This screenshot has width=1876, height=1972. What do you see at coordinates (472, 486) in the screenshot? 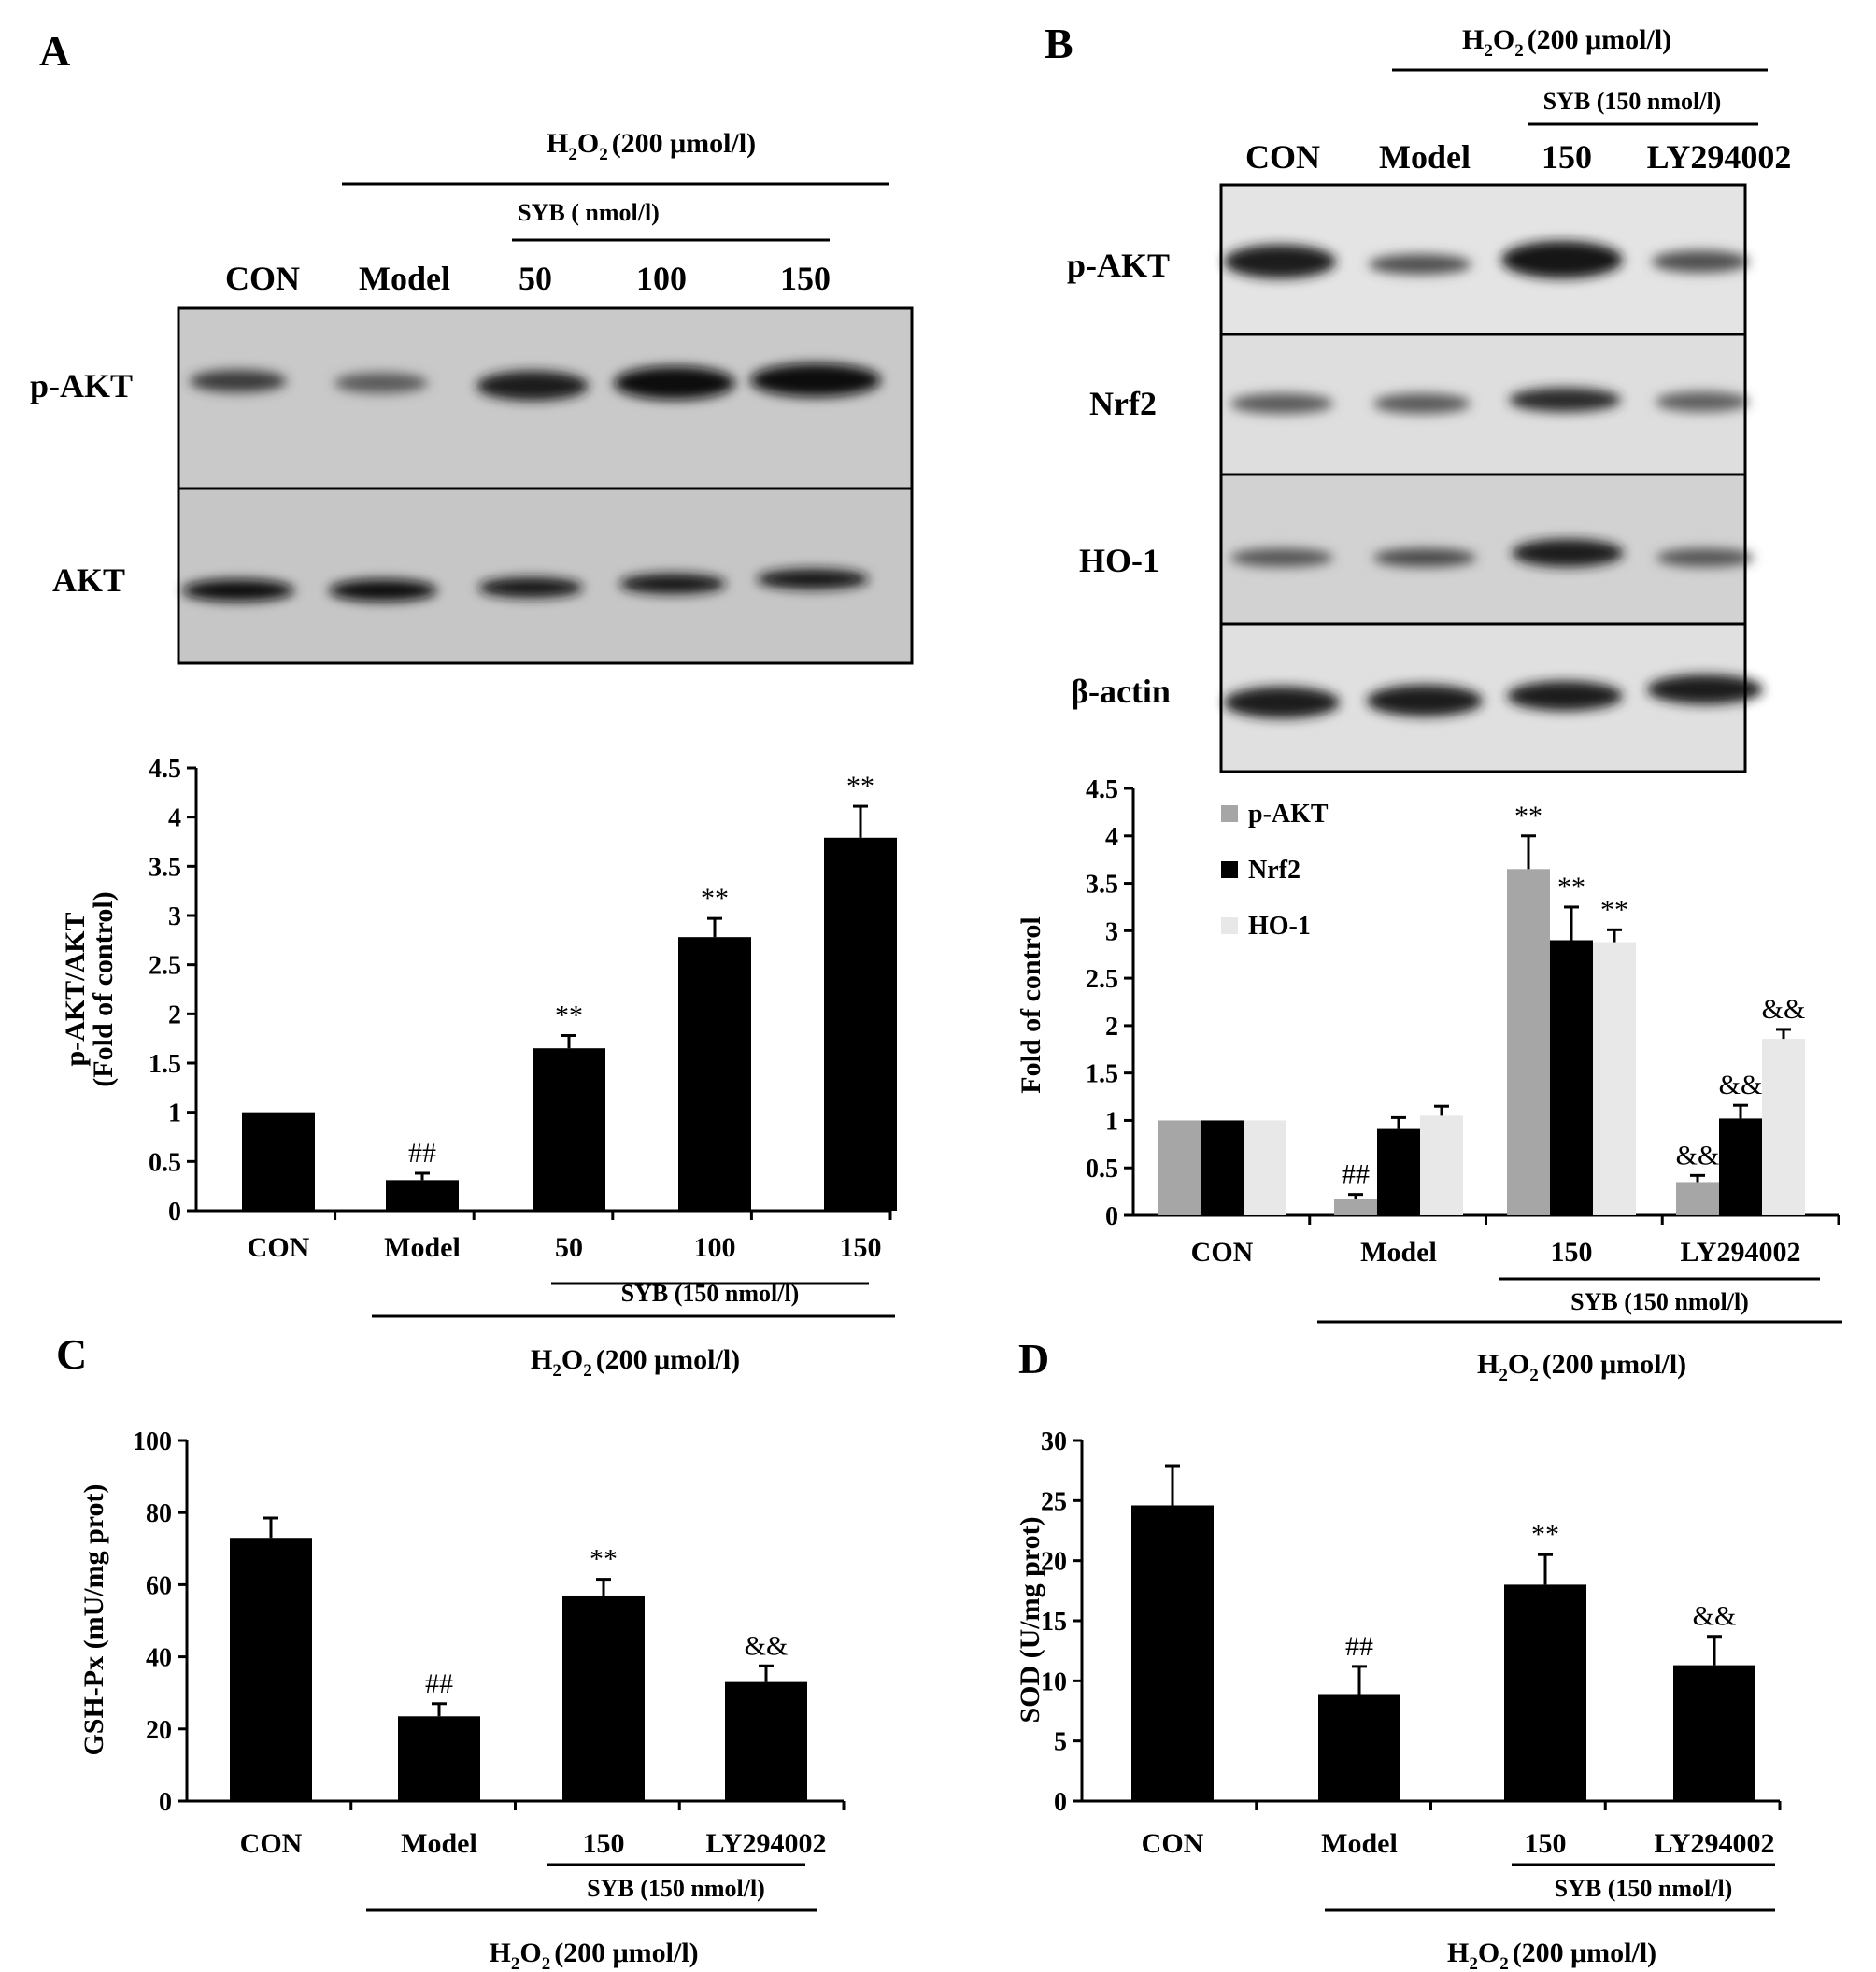
I see `panel-a-blot: p-AKT AKT` at bounding box center [472, 486].